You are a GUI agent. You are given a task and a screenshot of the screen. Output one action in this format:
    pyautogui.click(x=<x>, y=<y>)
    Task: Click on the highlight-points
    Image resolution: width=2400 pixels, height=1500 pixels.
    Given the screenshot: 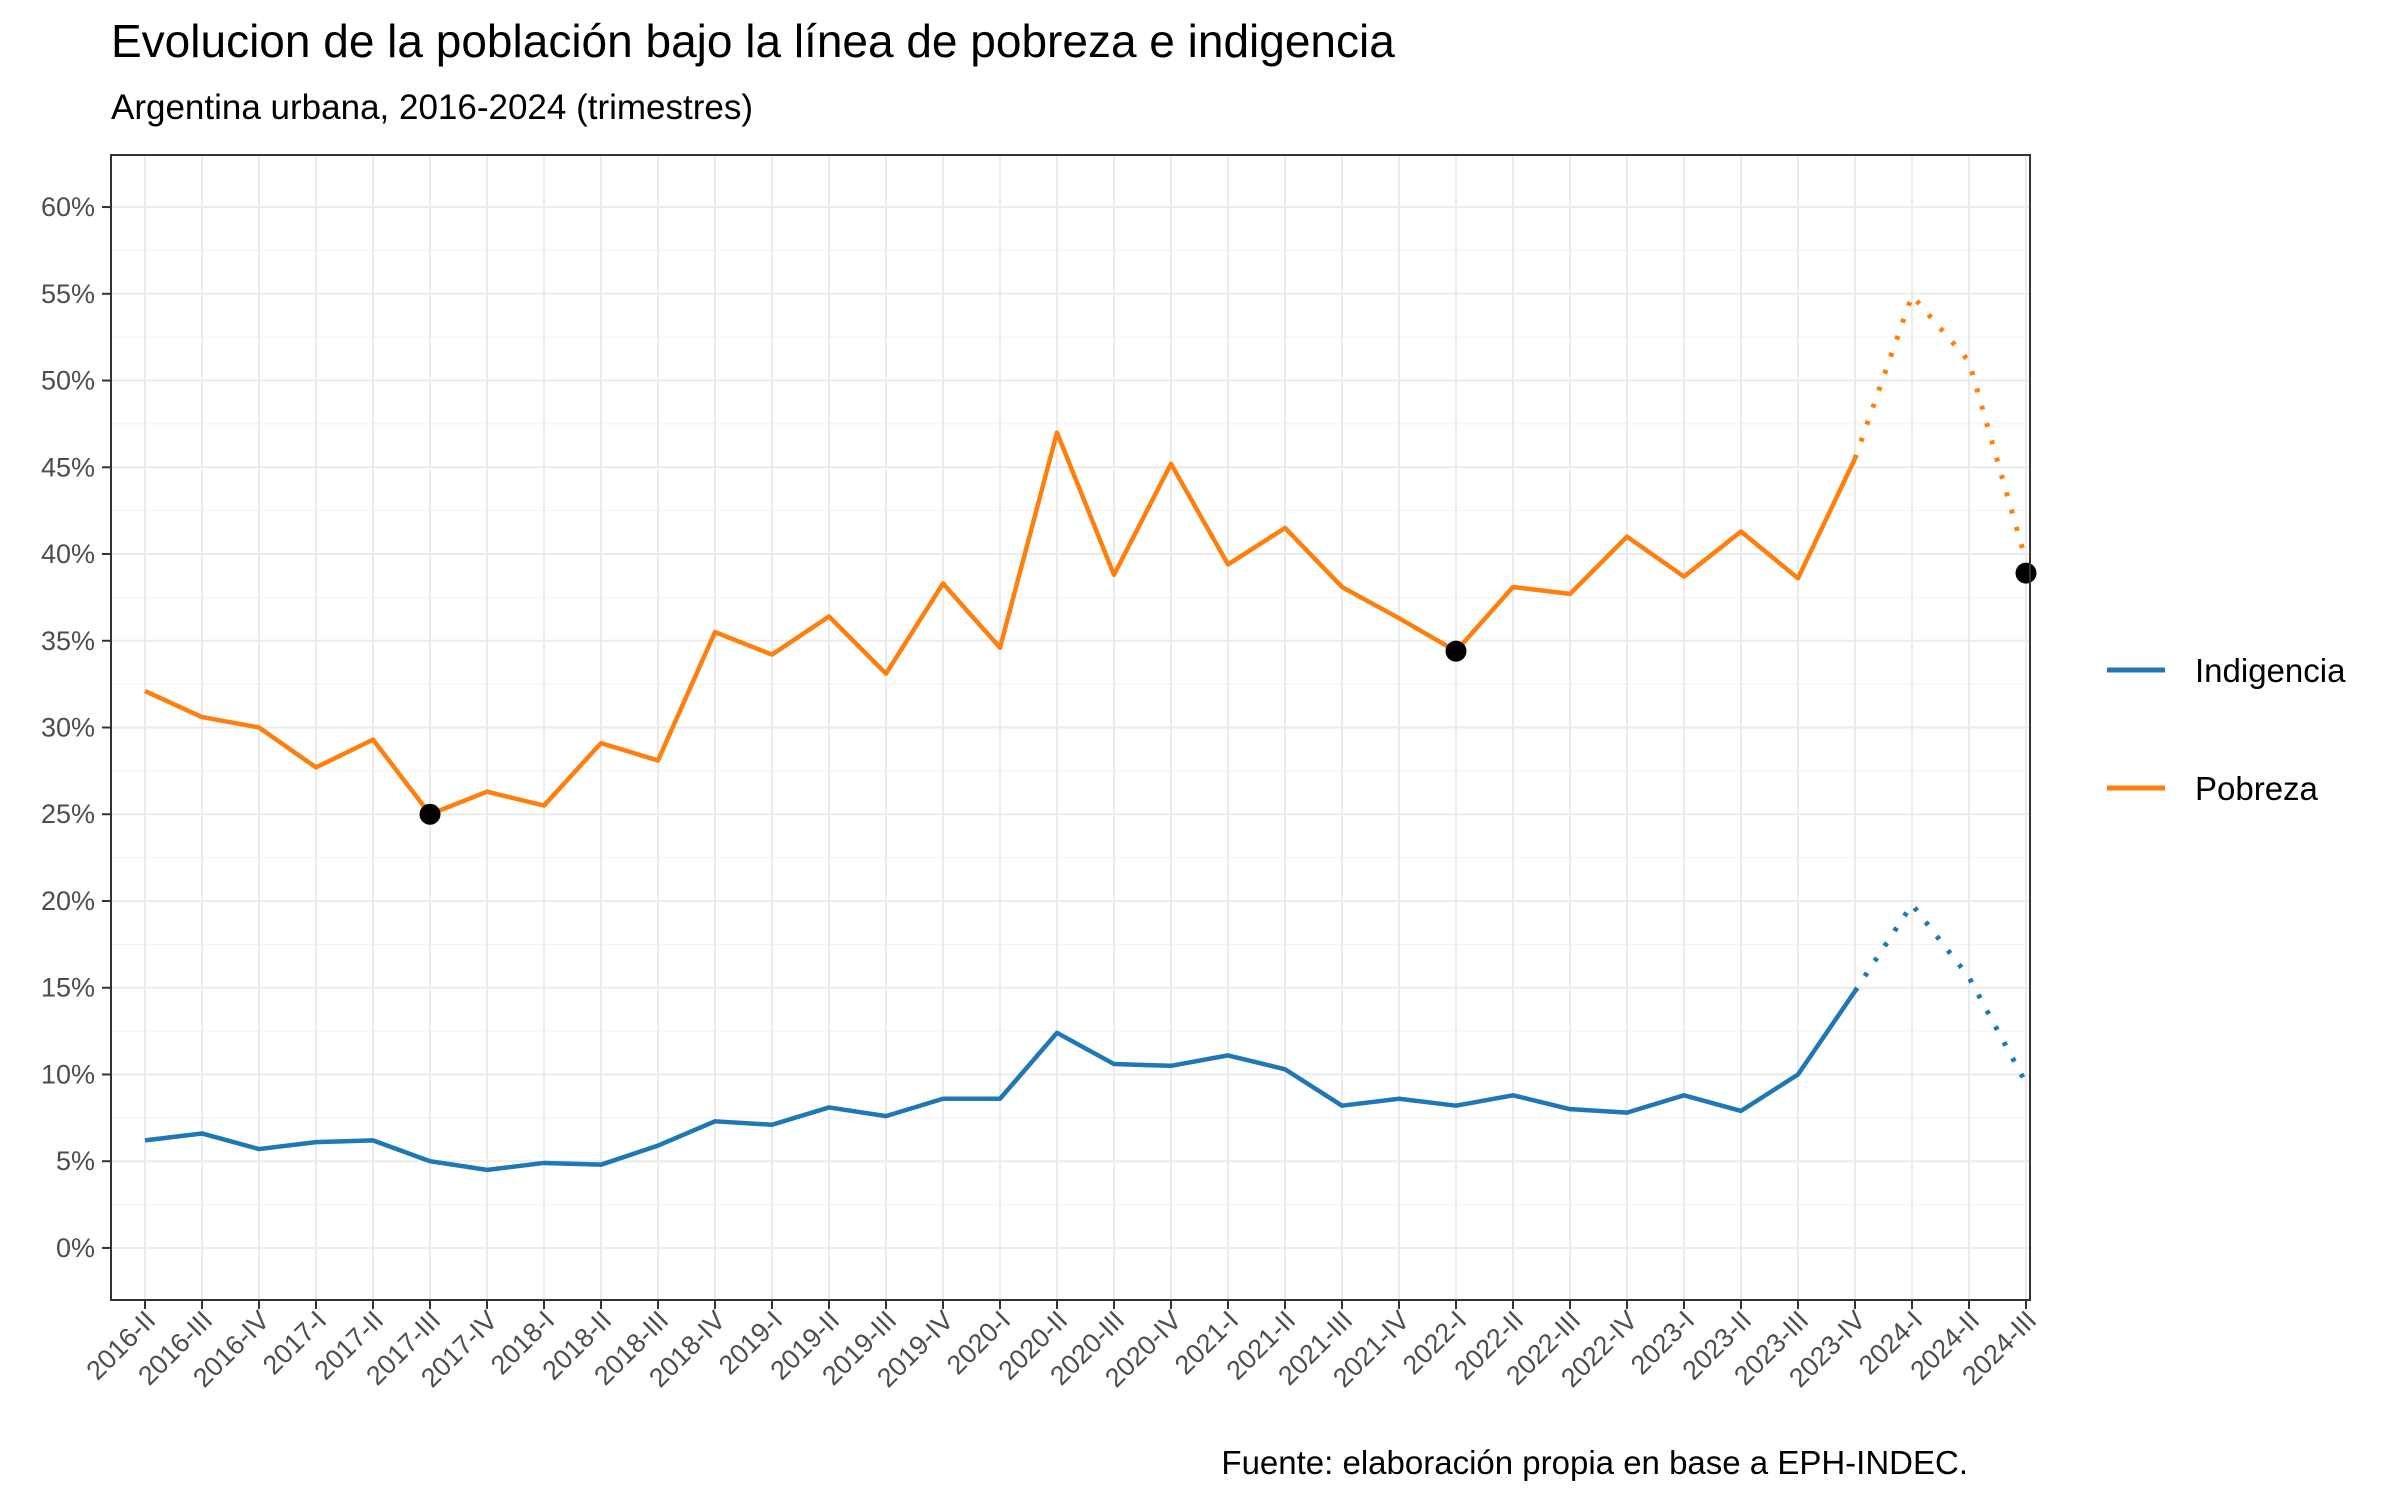 What is the action you would take?
    pyautogui.click(x=1228, y=693)
    